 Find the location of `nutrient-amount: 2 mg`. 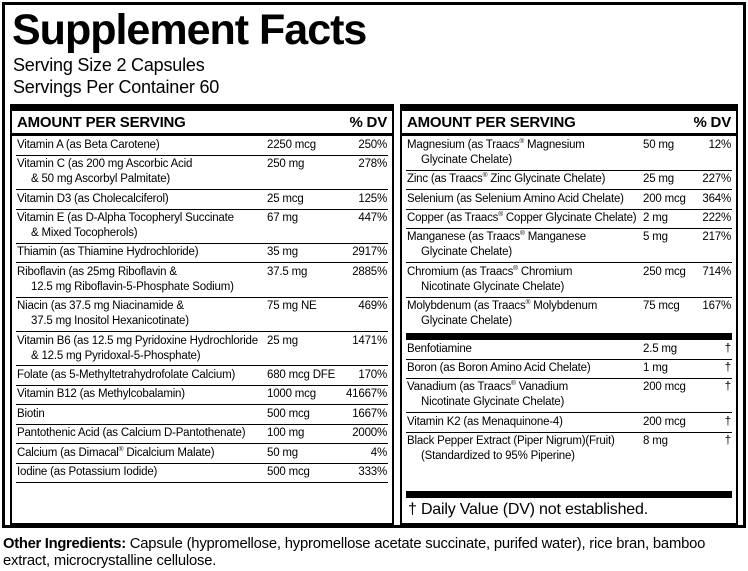

nutrient-amount: 2 mg is located at coordinates (655, 218).